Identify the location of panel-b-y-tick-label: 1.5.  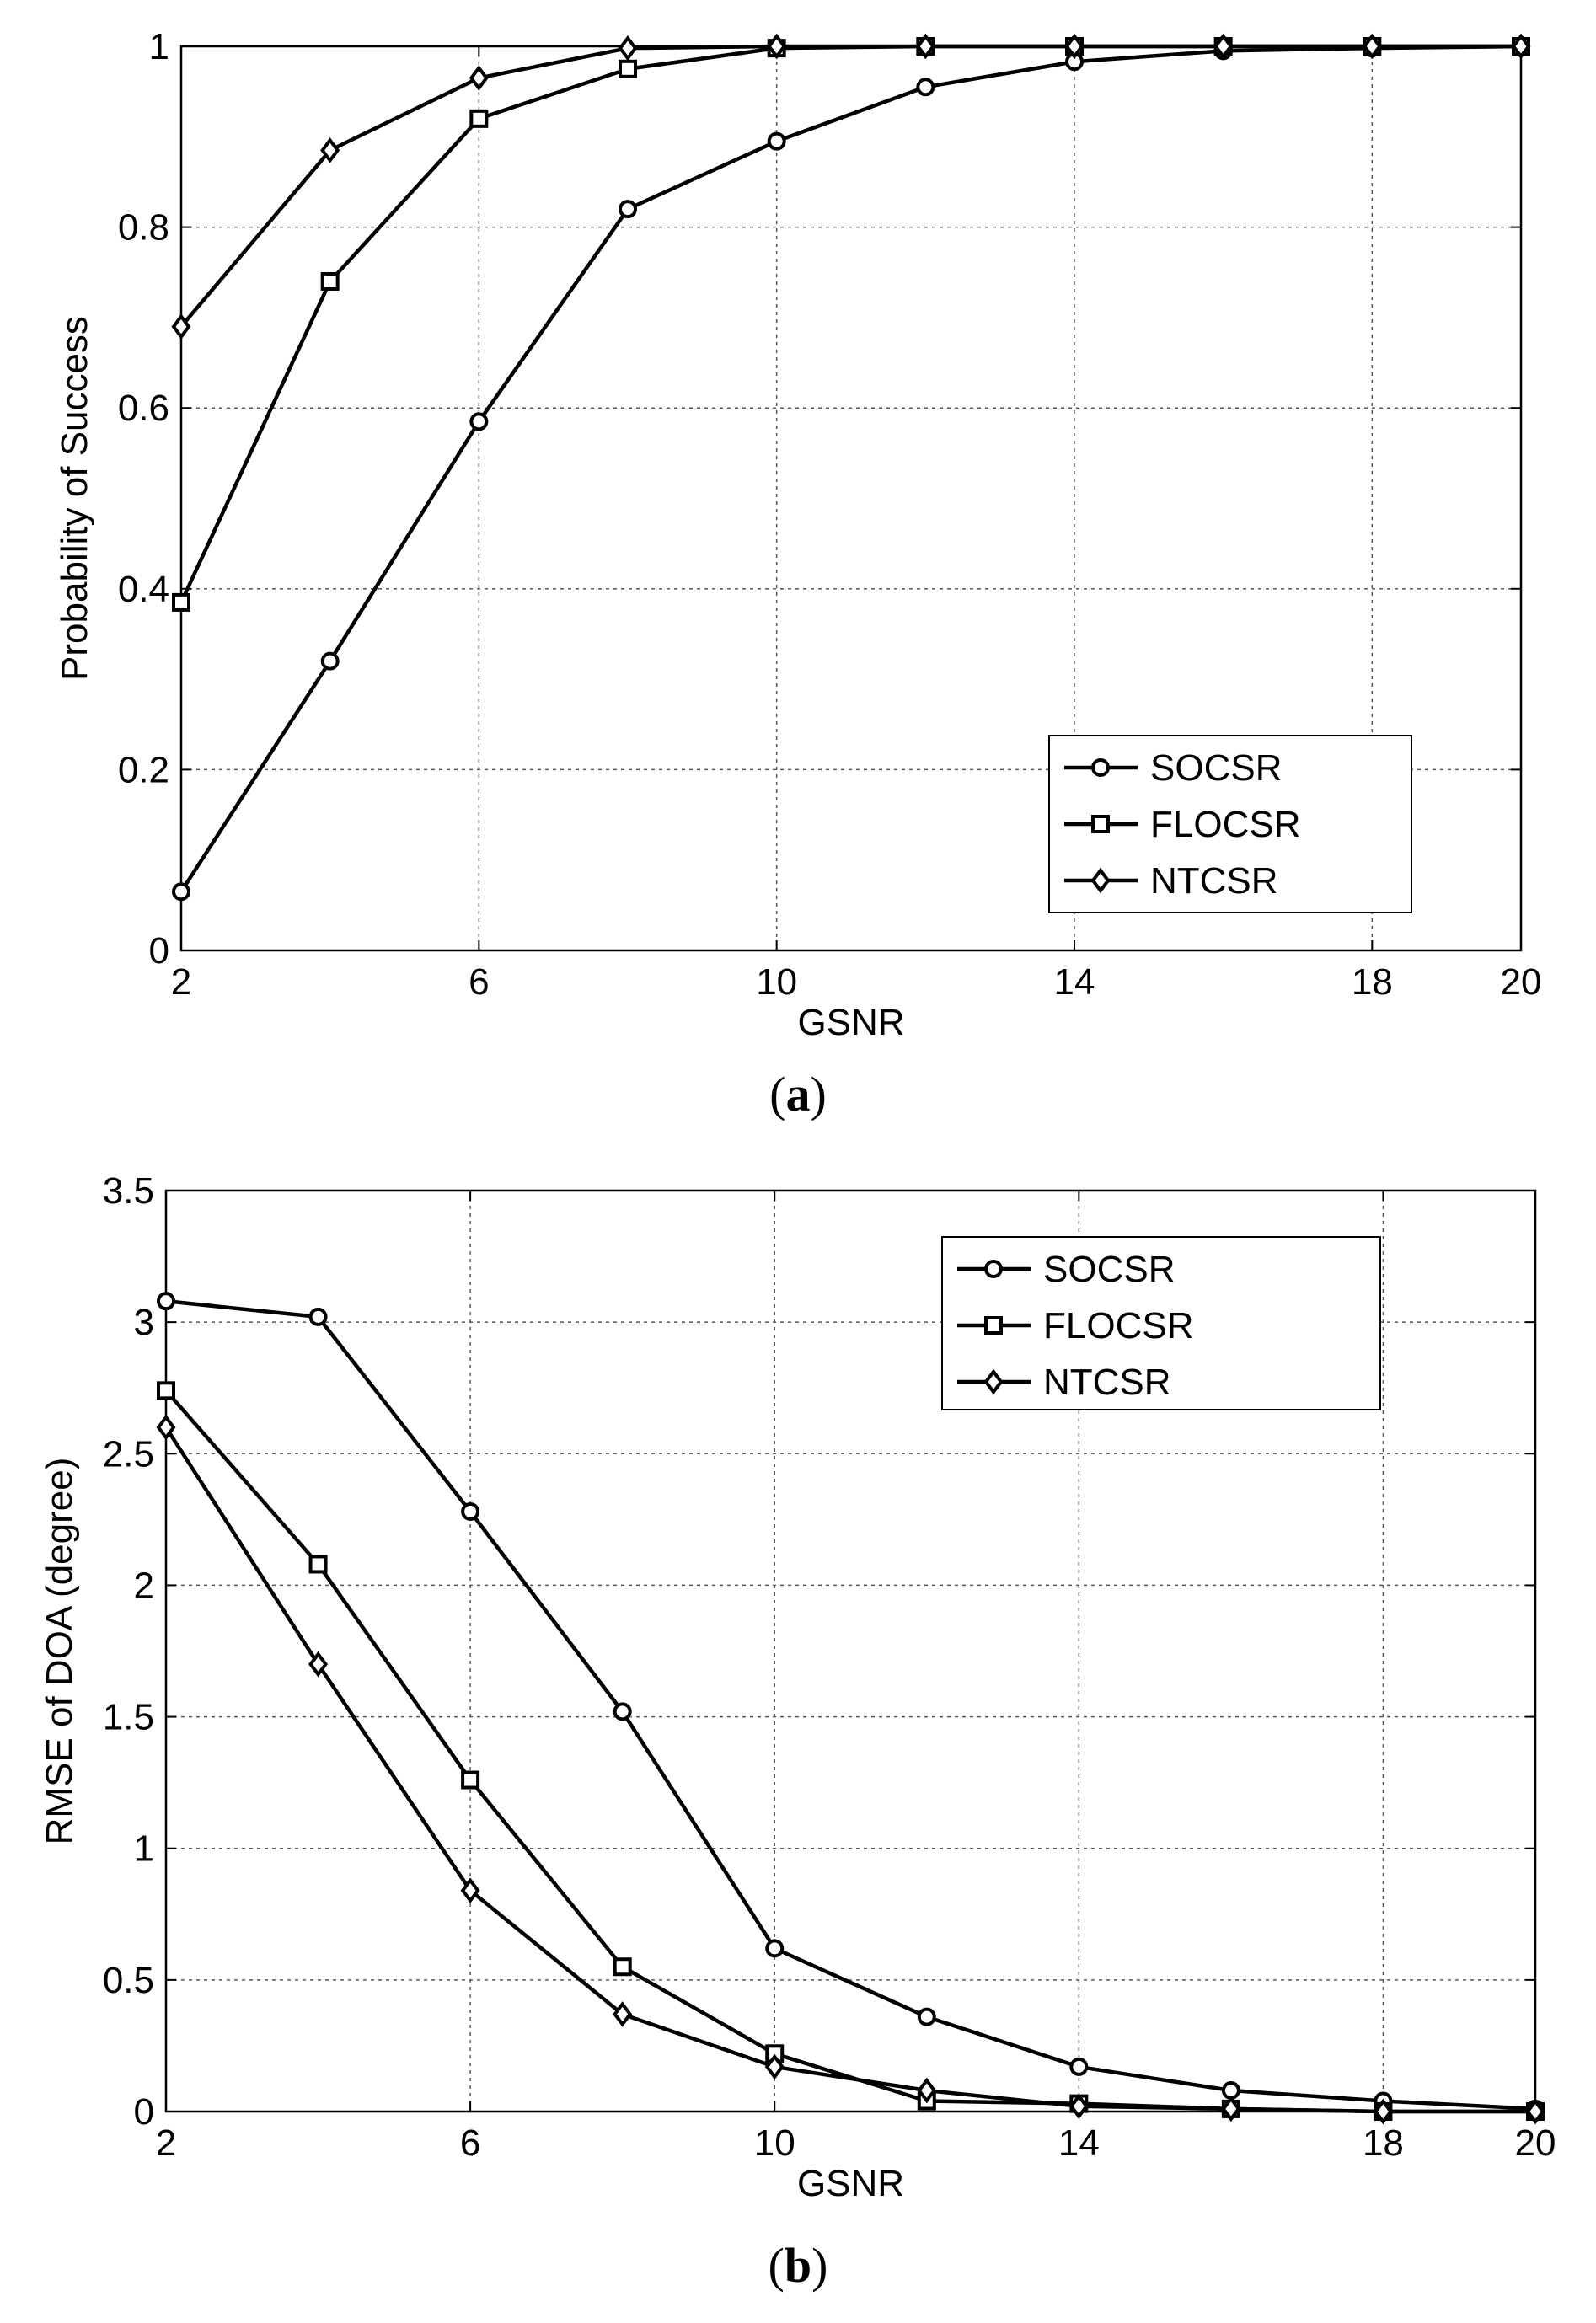
(129, 1717).